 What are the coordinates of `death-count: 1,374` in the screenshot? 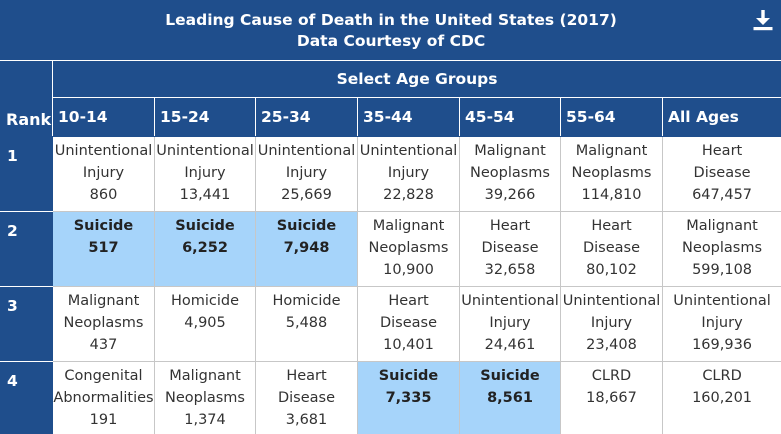 It's located at (205, 420).